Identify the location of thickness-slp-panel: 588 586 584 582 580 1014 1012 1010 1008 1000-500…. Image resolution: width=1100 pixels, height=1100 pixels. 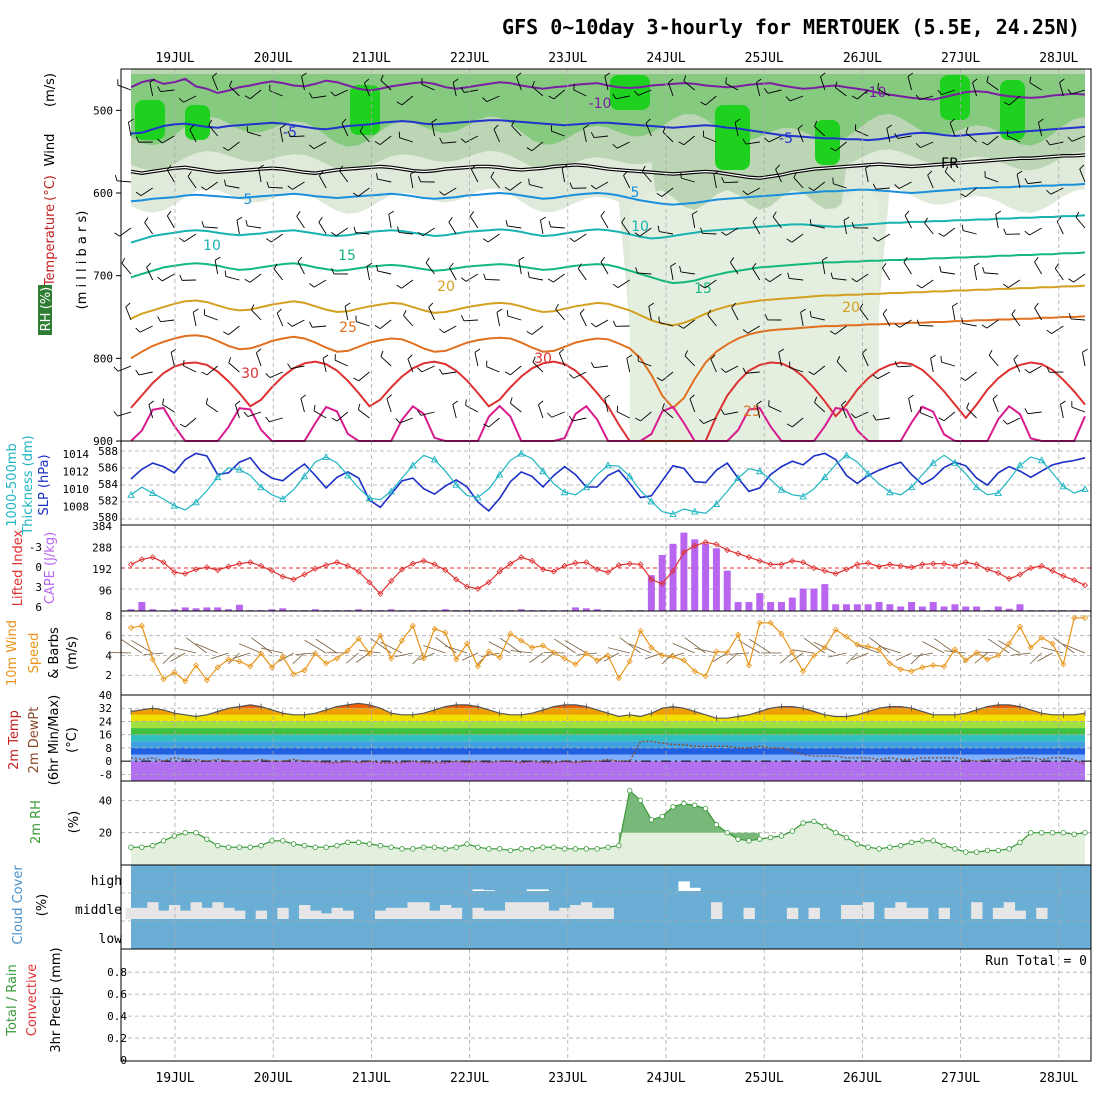
(548, 485).